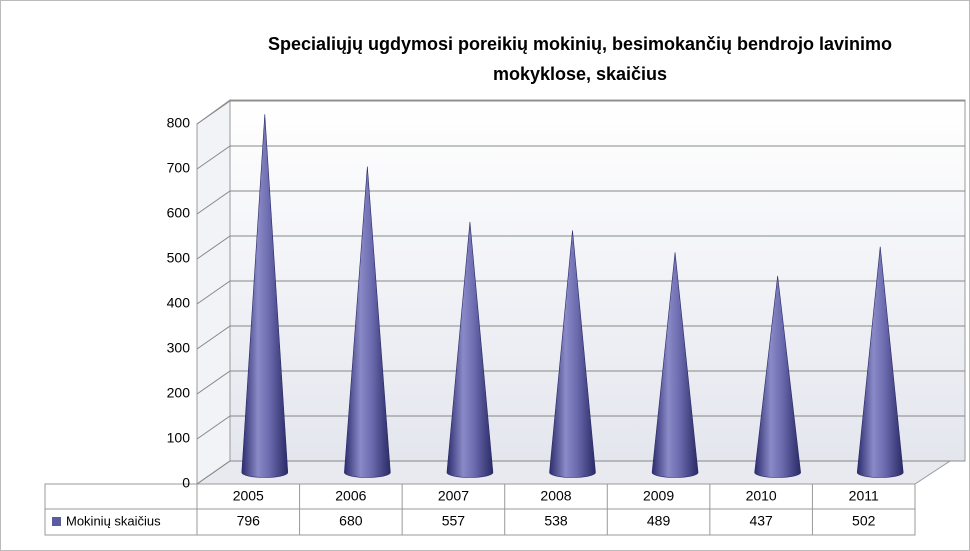 The image size is (970, 551). I want to click on chart-title: mokyklose, skaičius, so click(580, 74).